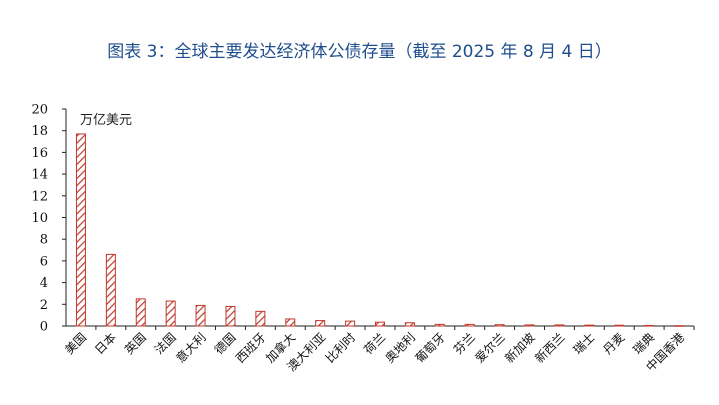  What do you see at coordinates (106, 120) in the screenshot?
I see `unit-label: 万亿美元` at bounding box center [106, 120].